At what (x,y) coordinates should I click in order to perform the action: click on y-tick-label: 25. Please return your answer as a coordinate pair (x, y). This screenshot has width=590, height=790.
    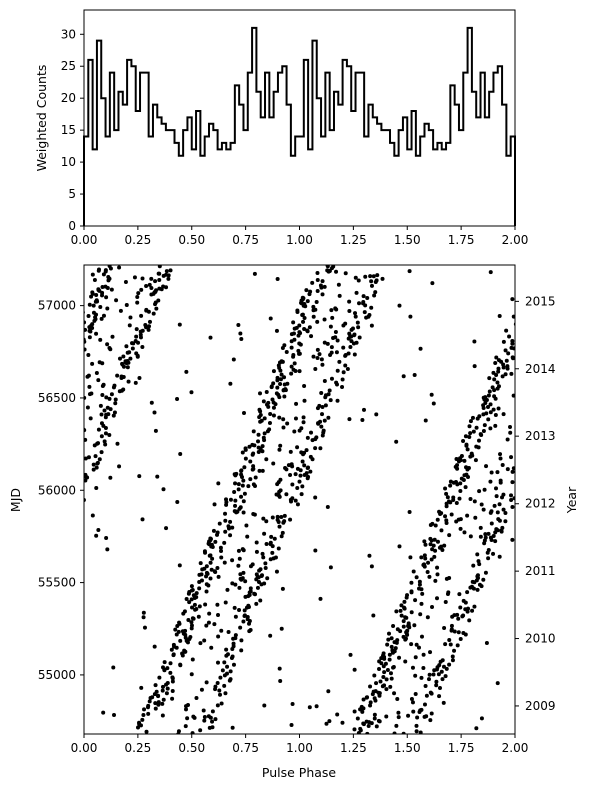
    Looking at the image, I should click on (68, 66).